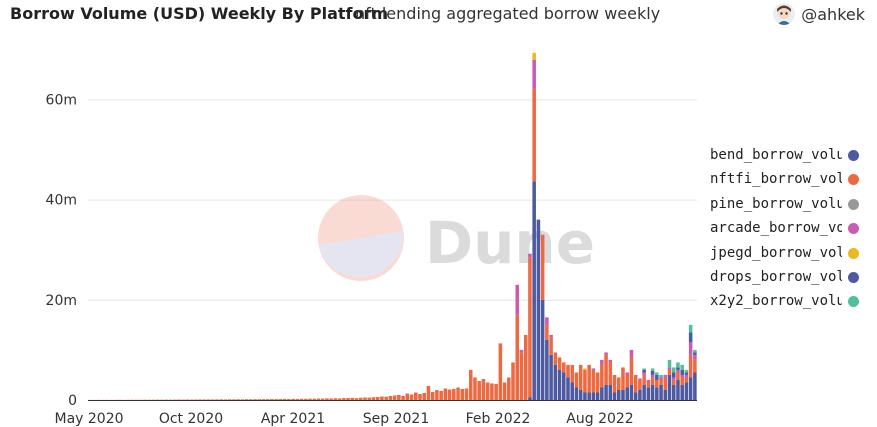 The height and width of the screenshot is (427, 877). What do you see at coordinates (788, 230) in the screenshot?
I see `legend-item: arcade_borrow_vo` at bounding box center [788, 230].